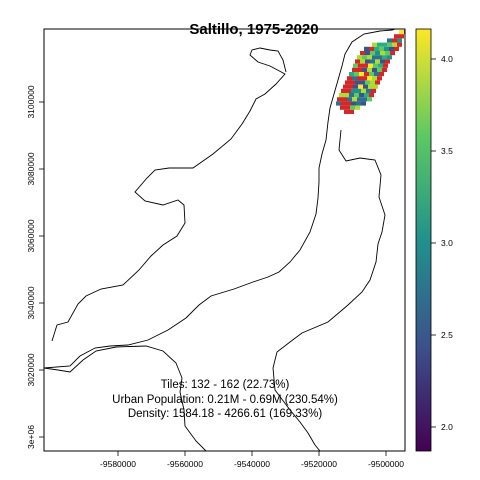 The width and height of the screenshot is (480, 480). What do you see at coordinates (31, 369) in the screenshot?
I see `y-tick-label: 3020000` at bounding box center [31, 369].